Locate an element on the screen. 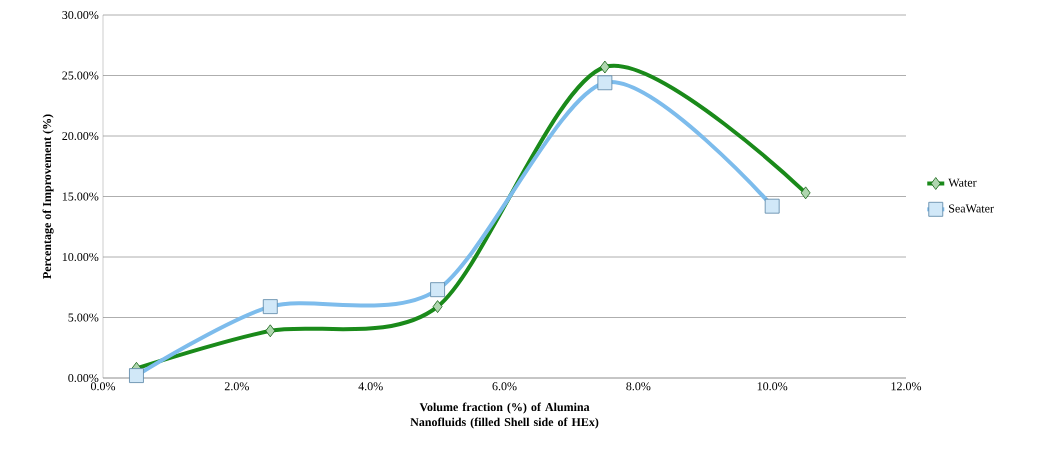  x-tick-label: 0.0% is located at coordinates (103, 386).